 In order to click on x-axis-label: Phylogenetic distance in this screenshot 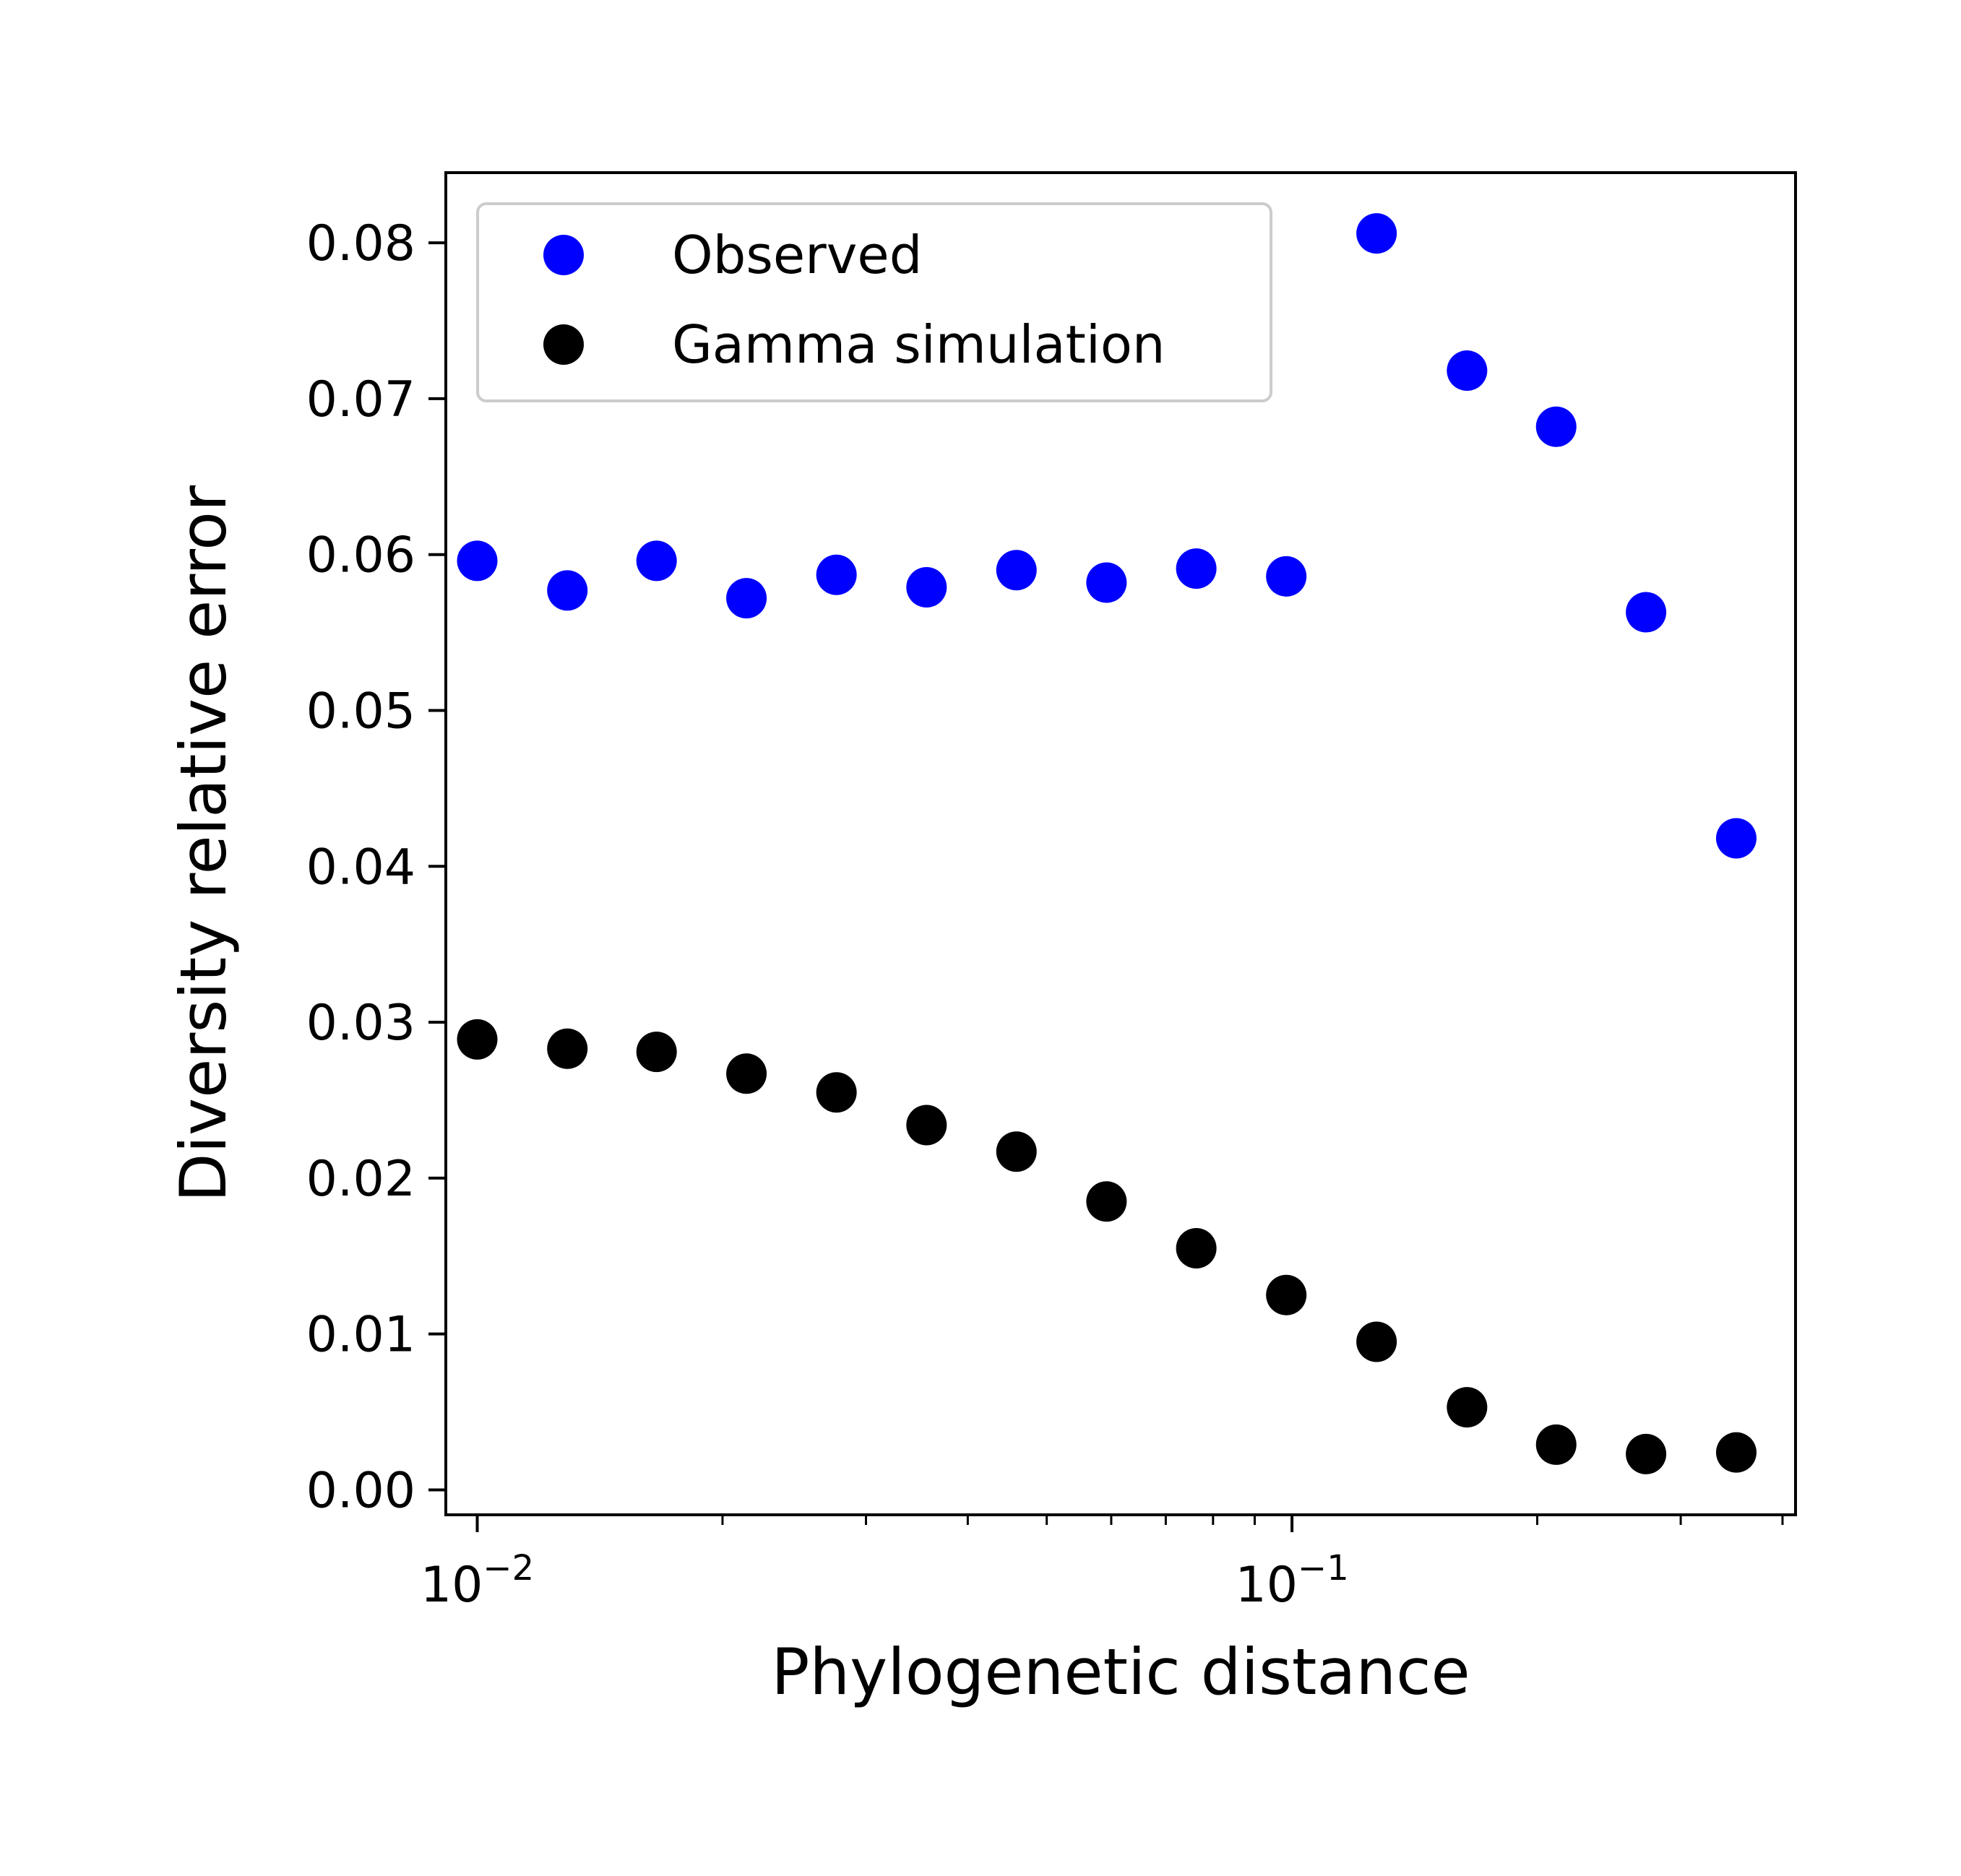, I will do `click(1120, 1672)`.